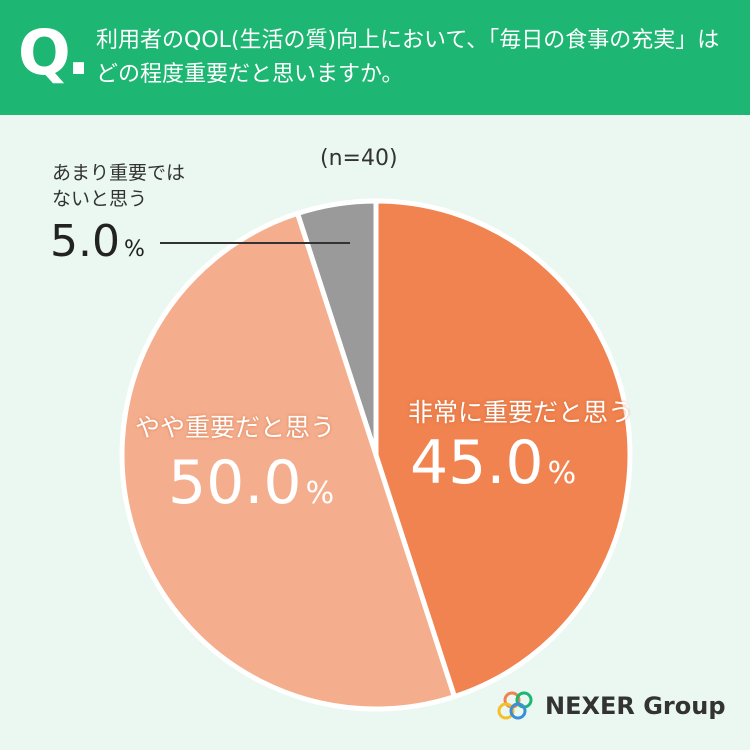  What do you see at coordinates (119, 186) in the screenshot?
I see `slice-label: あまり重要ではないと思う` at bounding box center [119, 186].